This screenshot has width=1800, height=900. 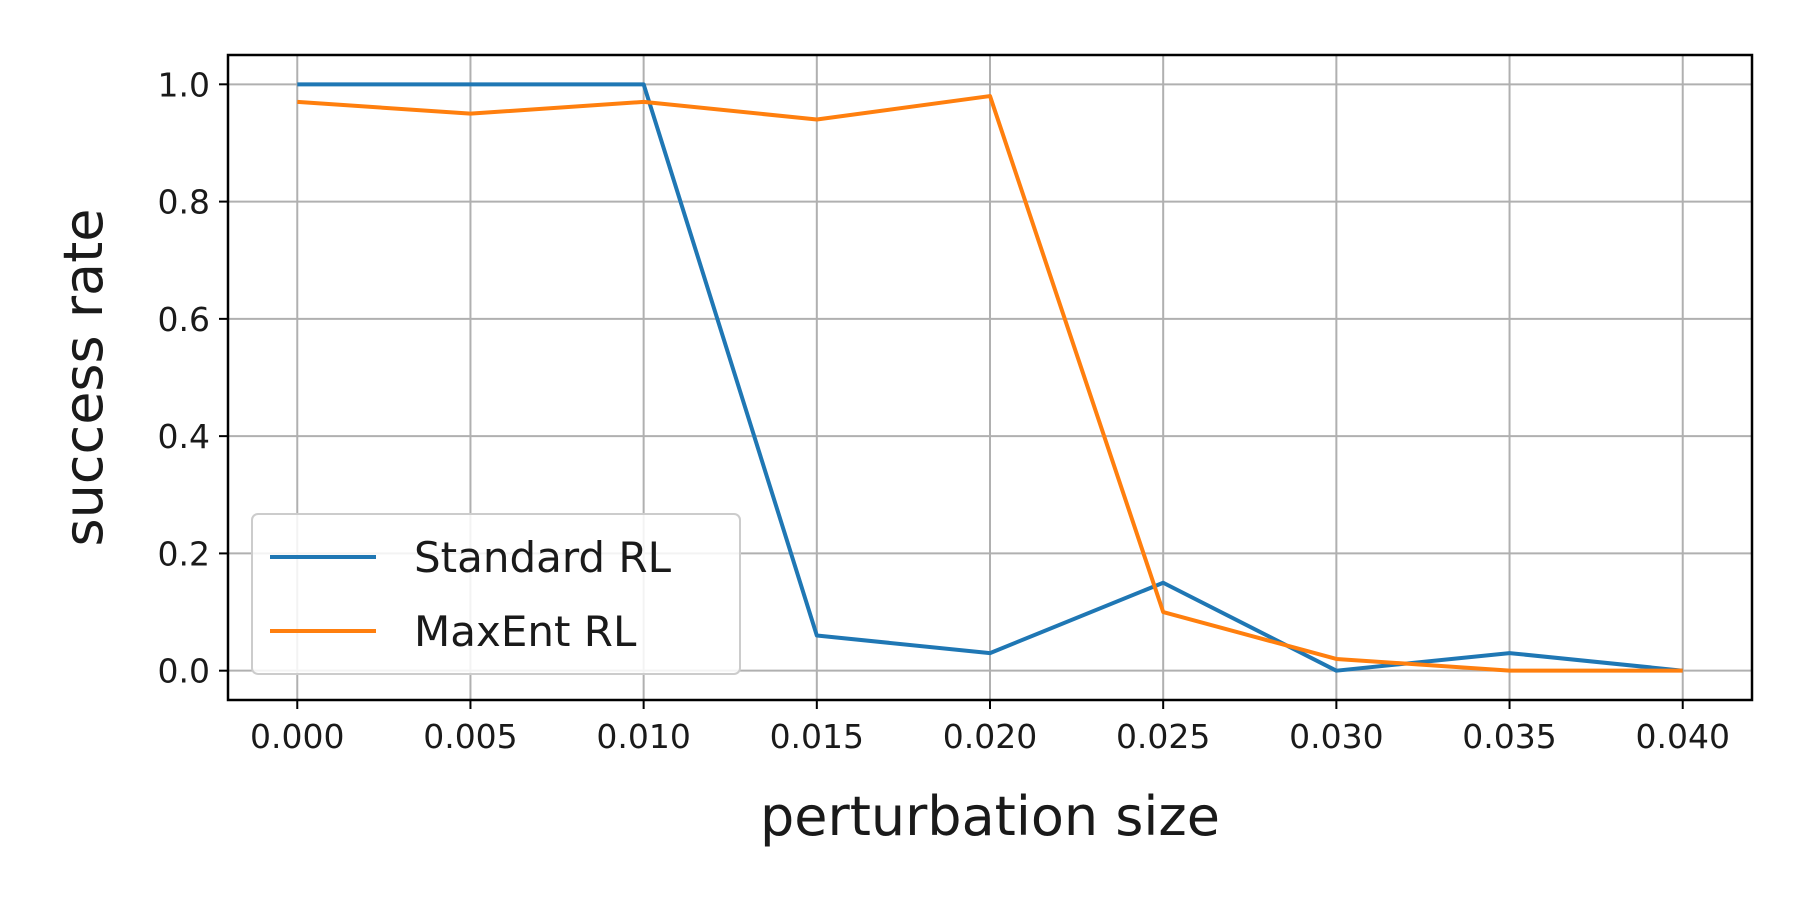 What do you see at coordinates (990, 816) in the screenshot?
I see `x-axis-title: perturbation size` at bounding box center [990, 816].